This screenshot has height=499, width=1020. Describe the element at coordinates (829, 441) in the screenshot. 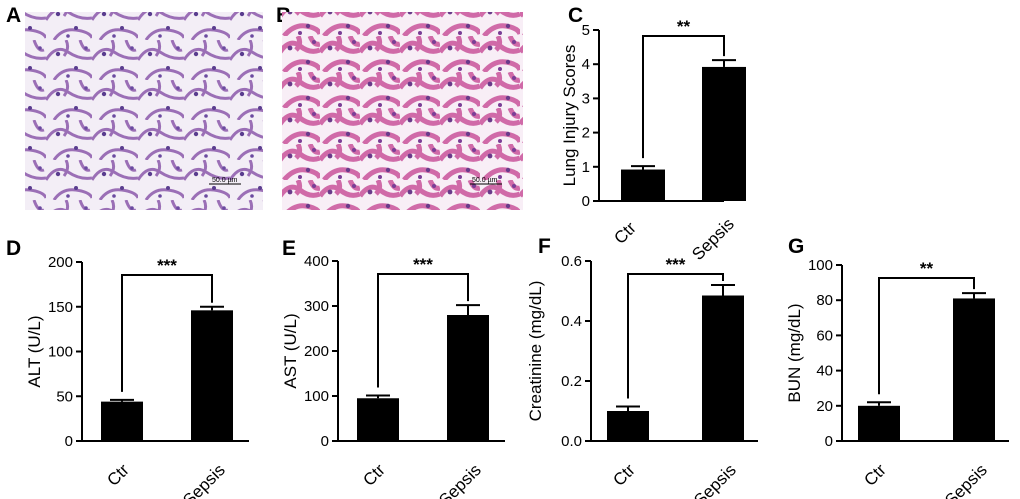

I see `y-tick-label-g: 0` at that location.